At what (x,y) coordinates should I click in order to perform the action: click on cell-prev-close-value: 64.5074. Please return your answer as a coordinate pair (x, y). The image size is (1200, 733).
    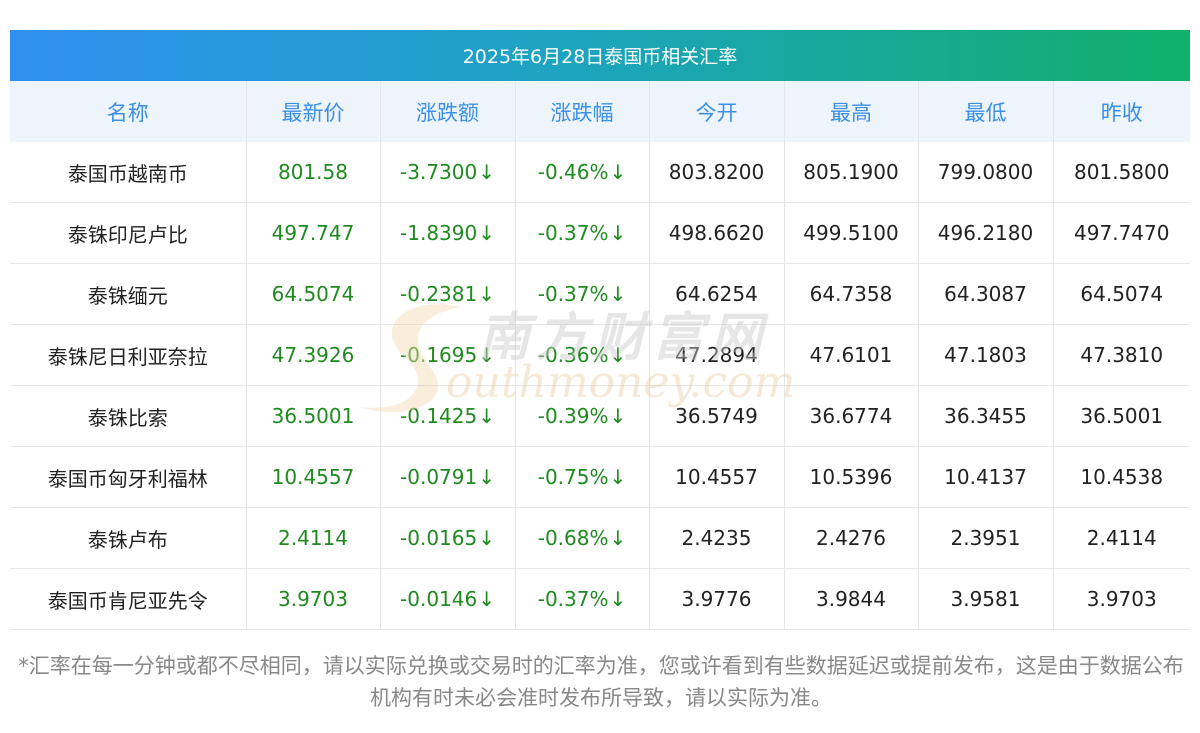
    Looking at the image, I should click on (1122, 294).